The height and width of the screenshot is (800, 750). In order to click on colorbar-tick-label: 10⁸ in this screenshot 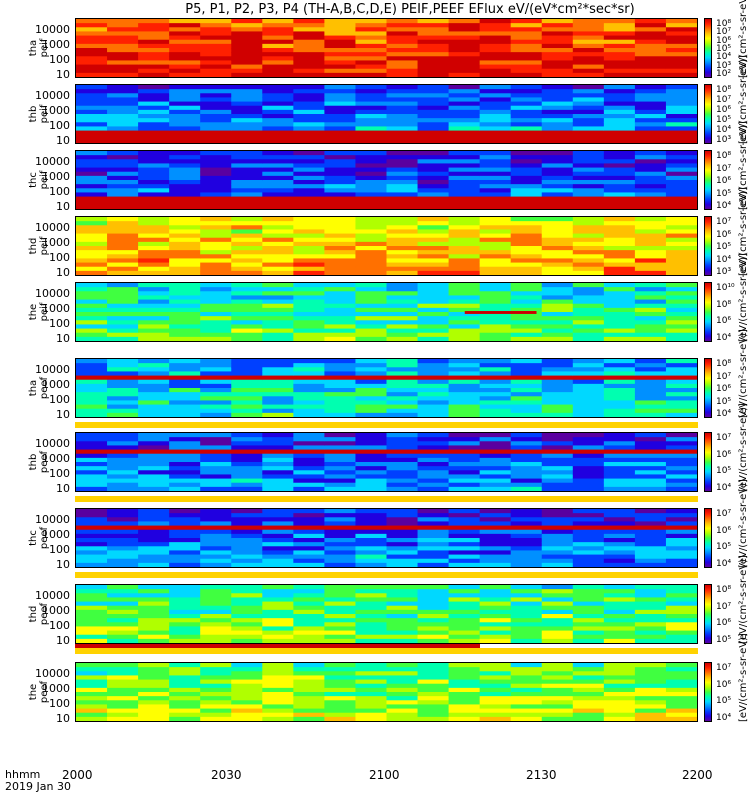, I will do `click(724, 364)`.